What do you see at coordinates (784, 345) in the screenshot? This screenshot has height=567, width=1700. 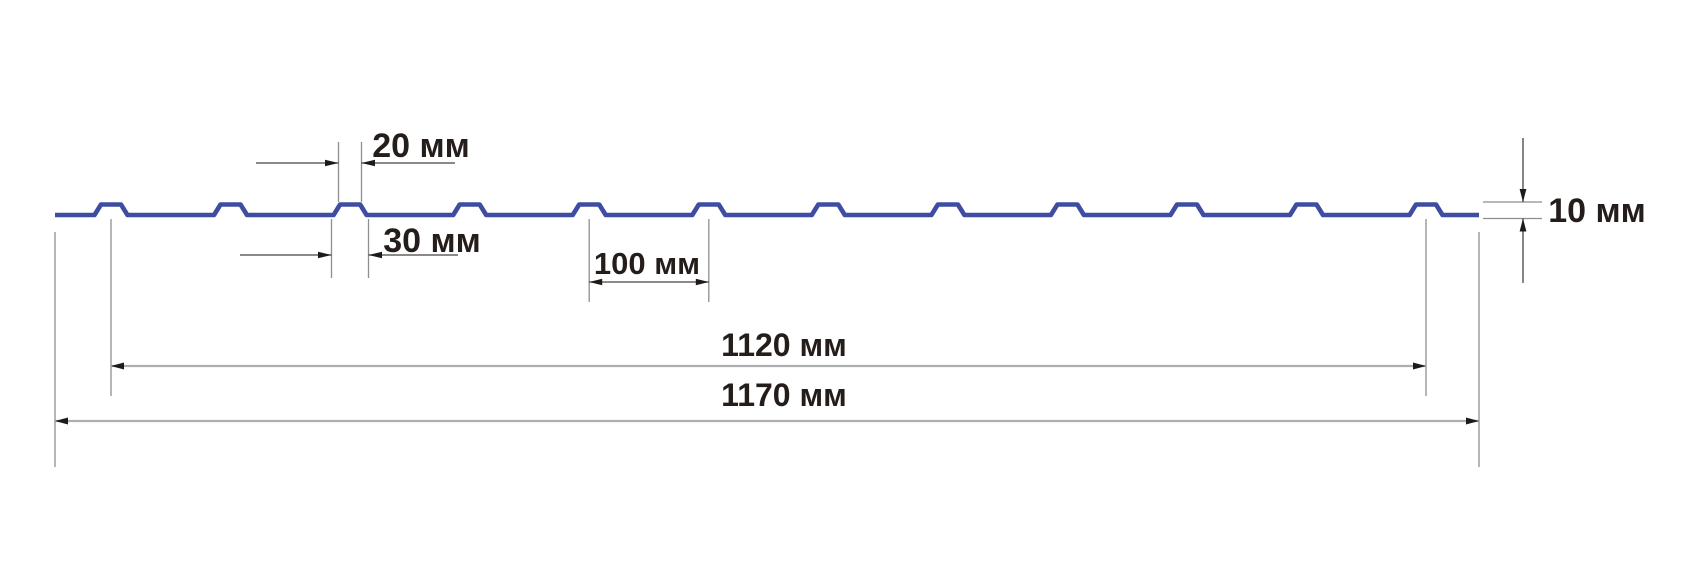 I see `dim-label-cover-width: 1120 мм` at bounding box center [784, 345].